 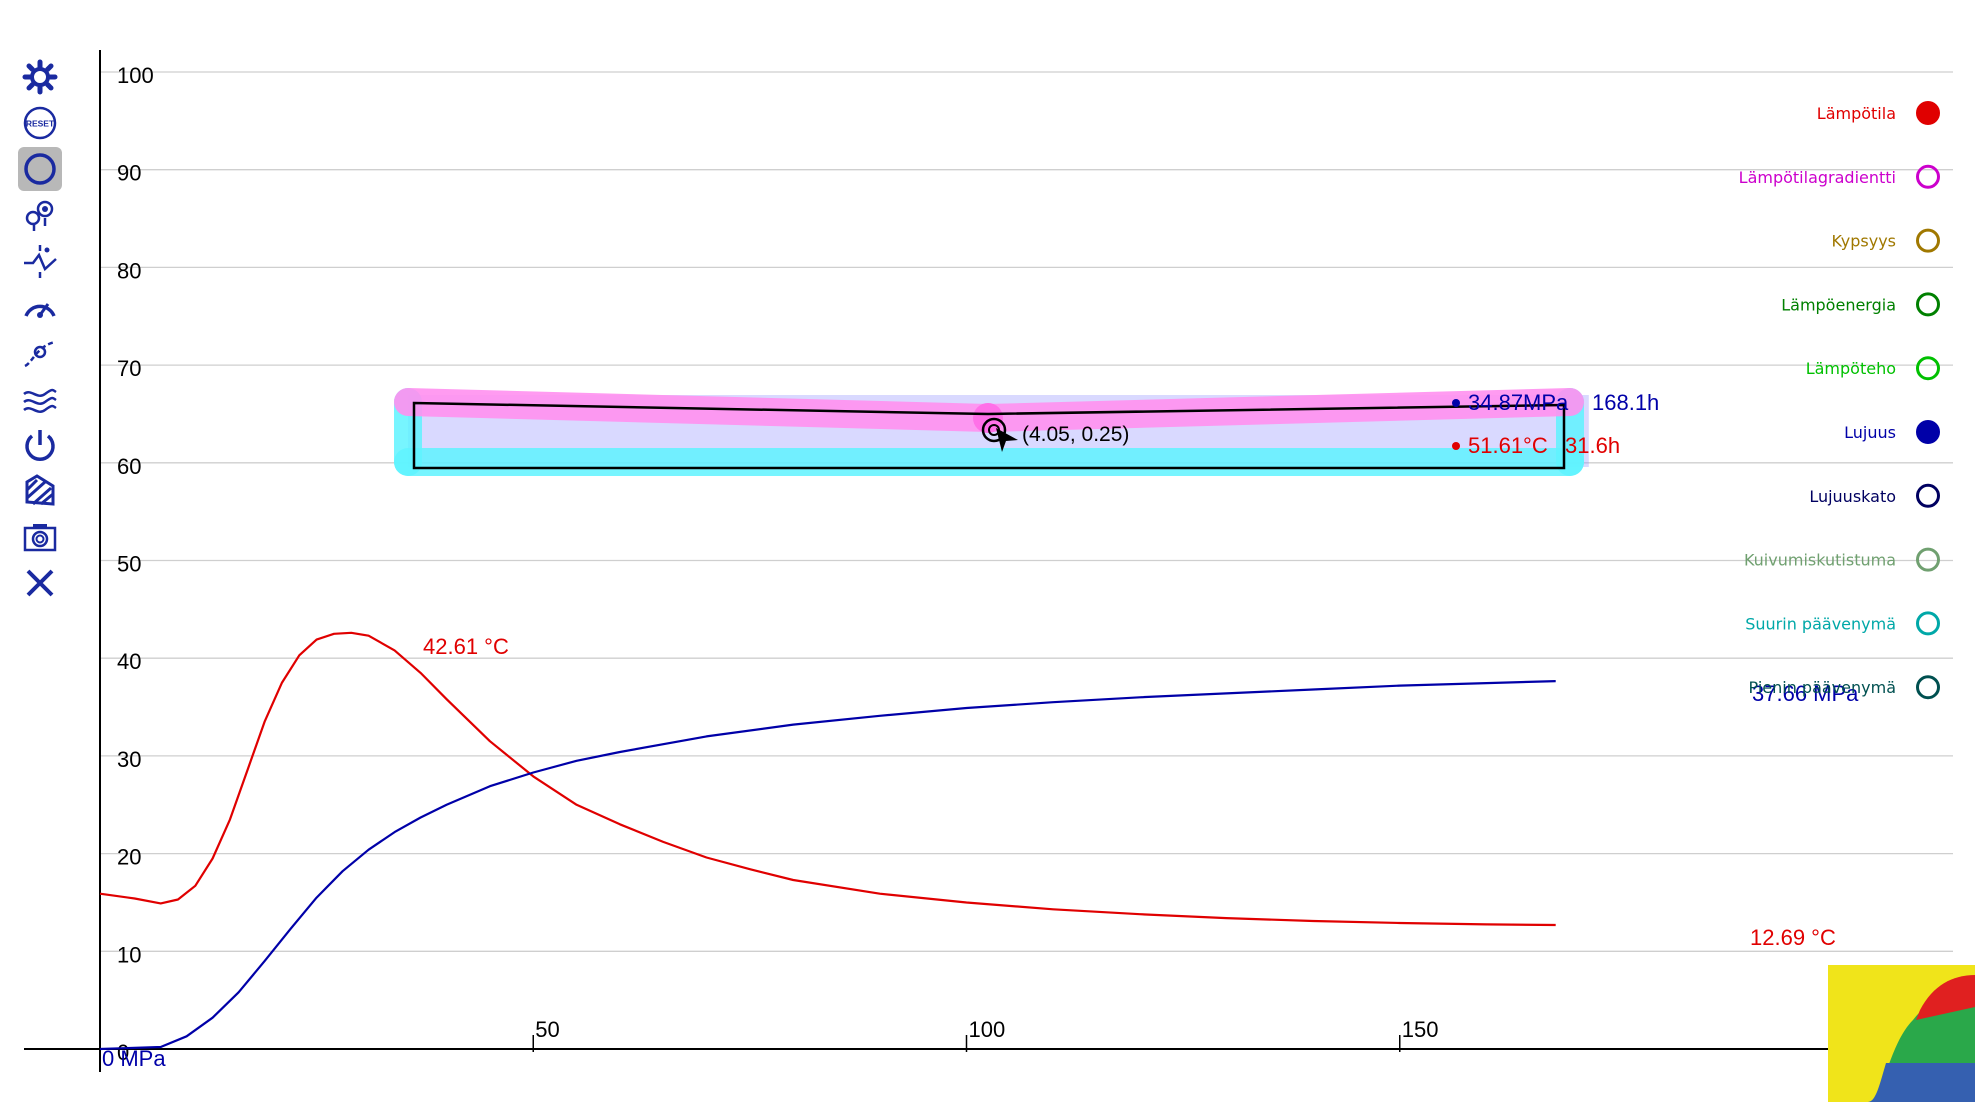 I want to click on circle-tool-button, so click(x=40, y=169).